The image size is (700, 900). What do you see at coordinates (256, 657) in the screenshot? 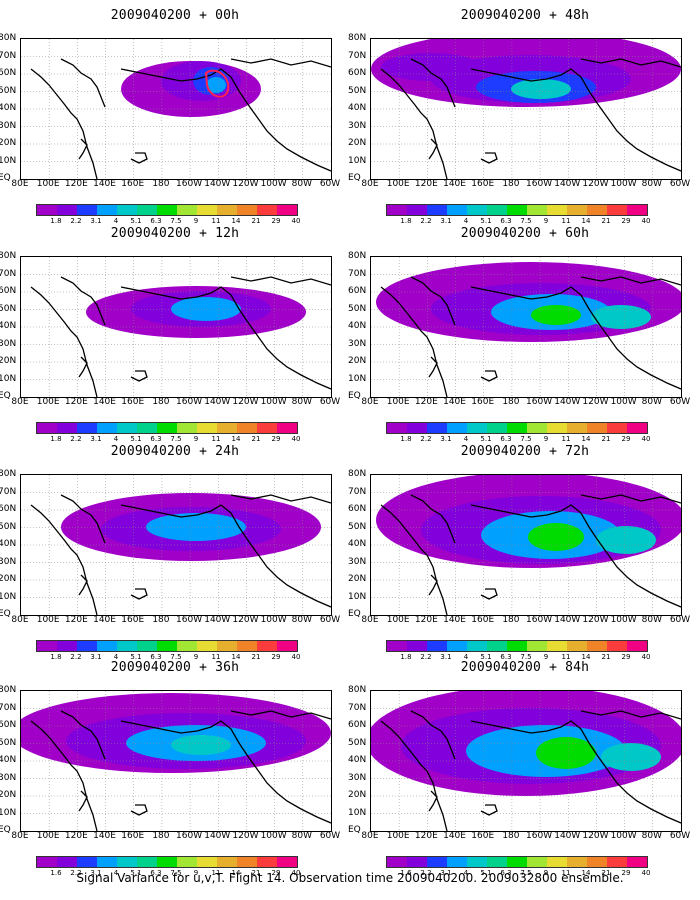
I see `colorbar-label: 21` at bounding box center [256, 657].